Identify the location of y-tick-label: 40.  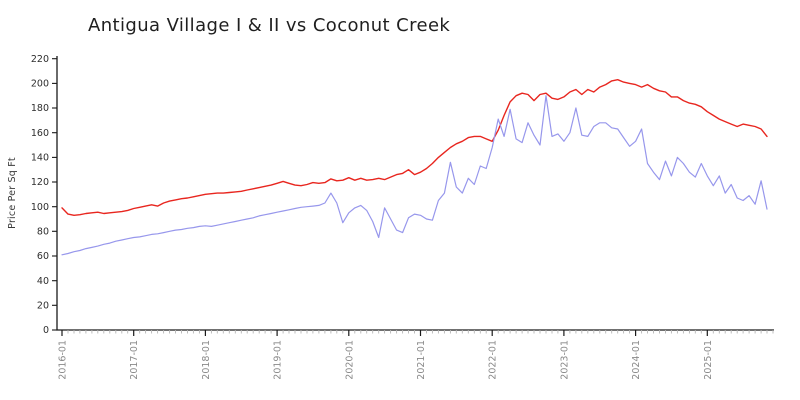
(43, 281).